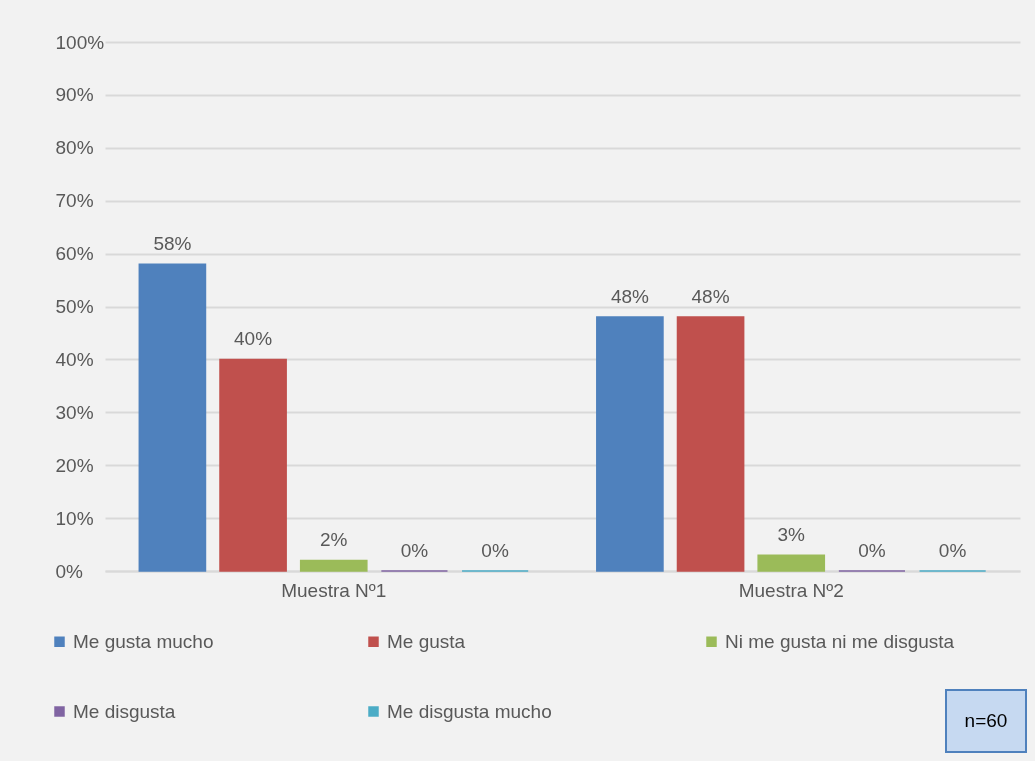 The width and height of the screenshot is (1035, 761). Describe the element at coordinates (74, 201) in the screenshot. I see `y-tick-label: 70%` at that location.